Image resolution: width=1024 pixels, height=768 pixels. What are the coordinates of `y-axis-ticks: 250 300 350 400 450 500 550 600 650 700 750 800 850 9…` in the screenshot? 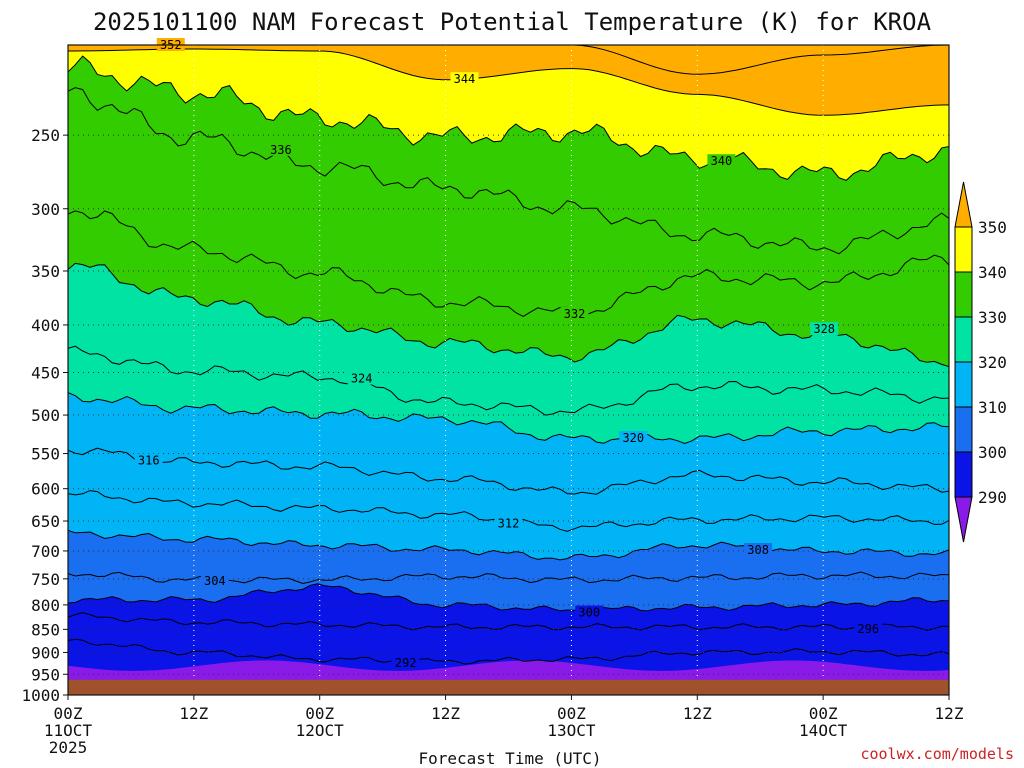 It's located at (44, 415).